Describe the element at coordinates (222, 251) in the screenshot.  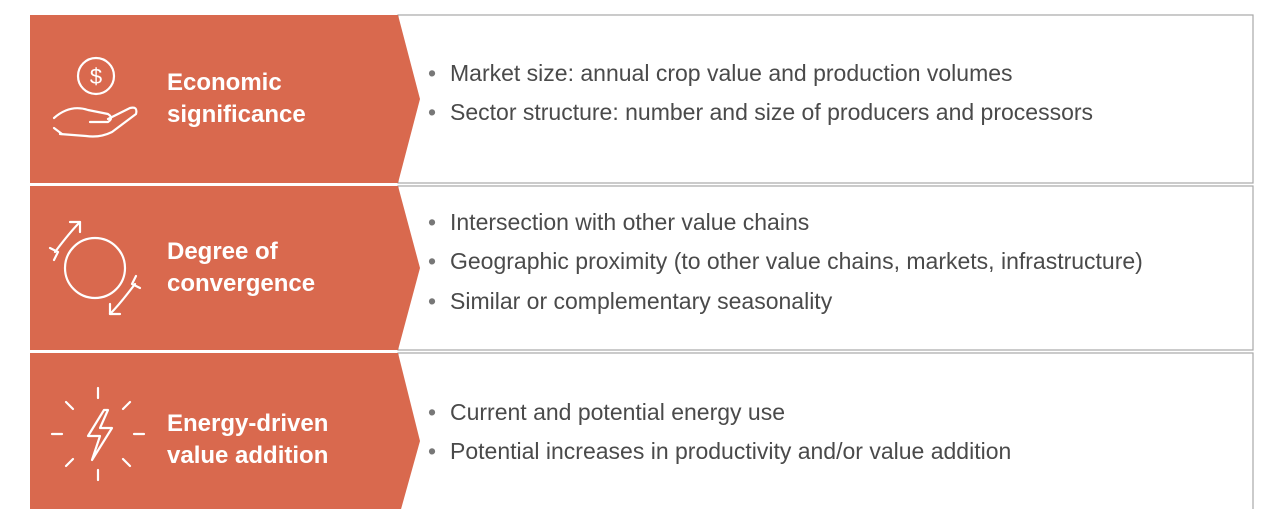
I see `row-title: Degree of` at that location.